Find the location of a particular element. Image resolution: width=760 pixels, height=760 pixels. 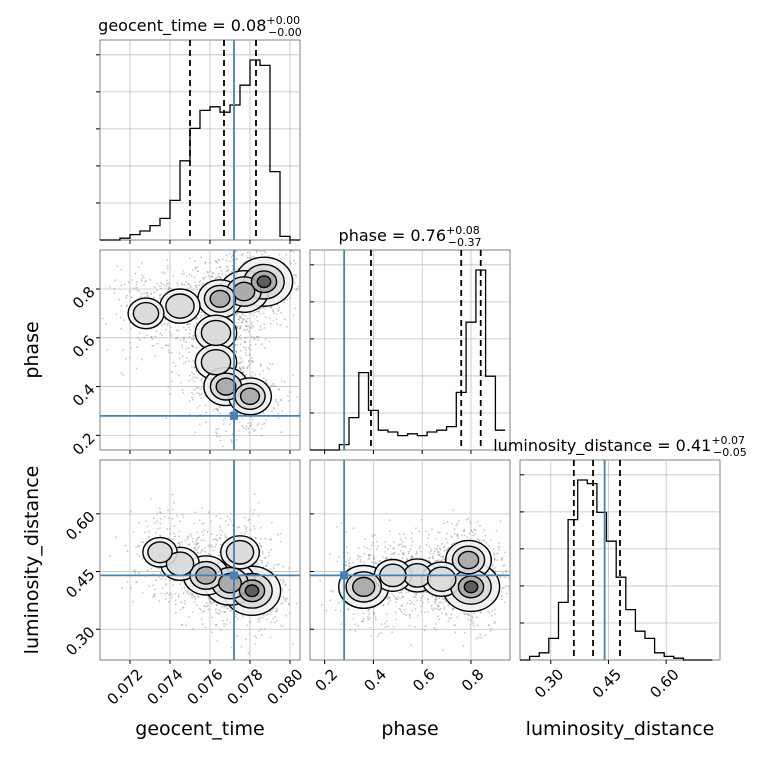

density-contour is located at coordinates (250, 396).